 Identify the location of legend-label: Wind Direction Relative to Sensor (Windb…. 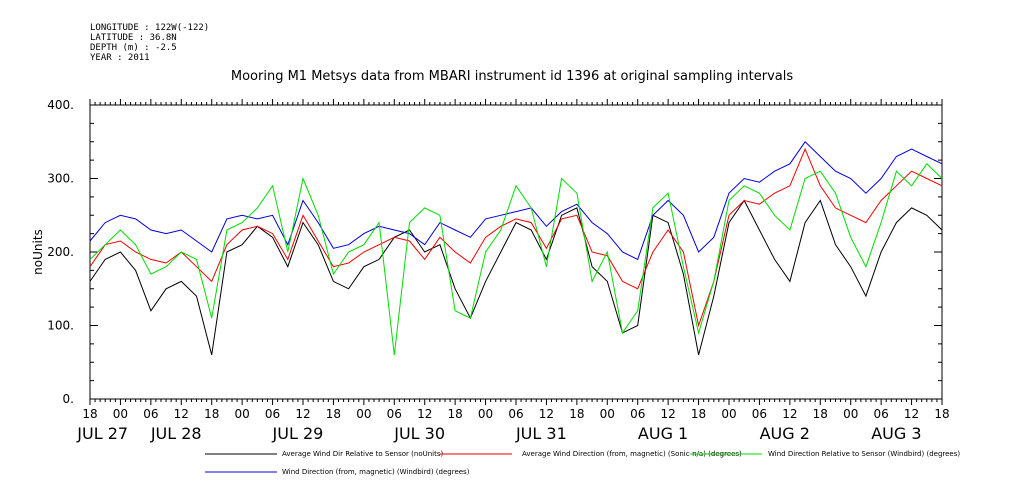
(864, 454).